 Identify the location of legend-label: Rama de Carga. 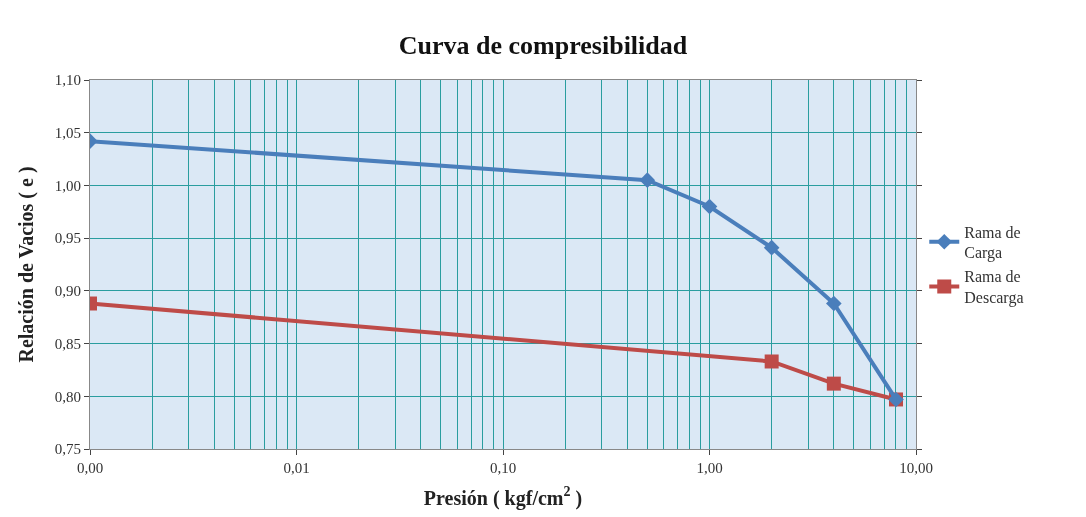
(992, 243).